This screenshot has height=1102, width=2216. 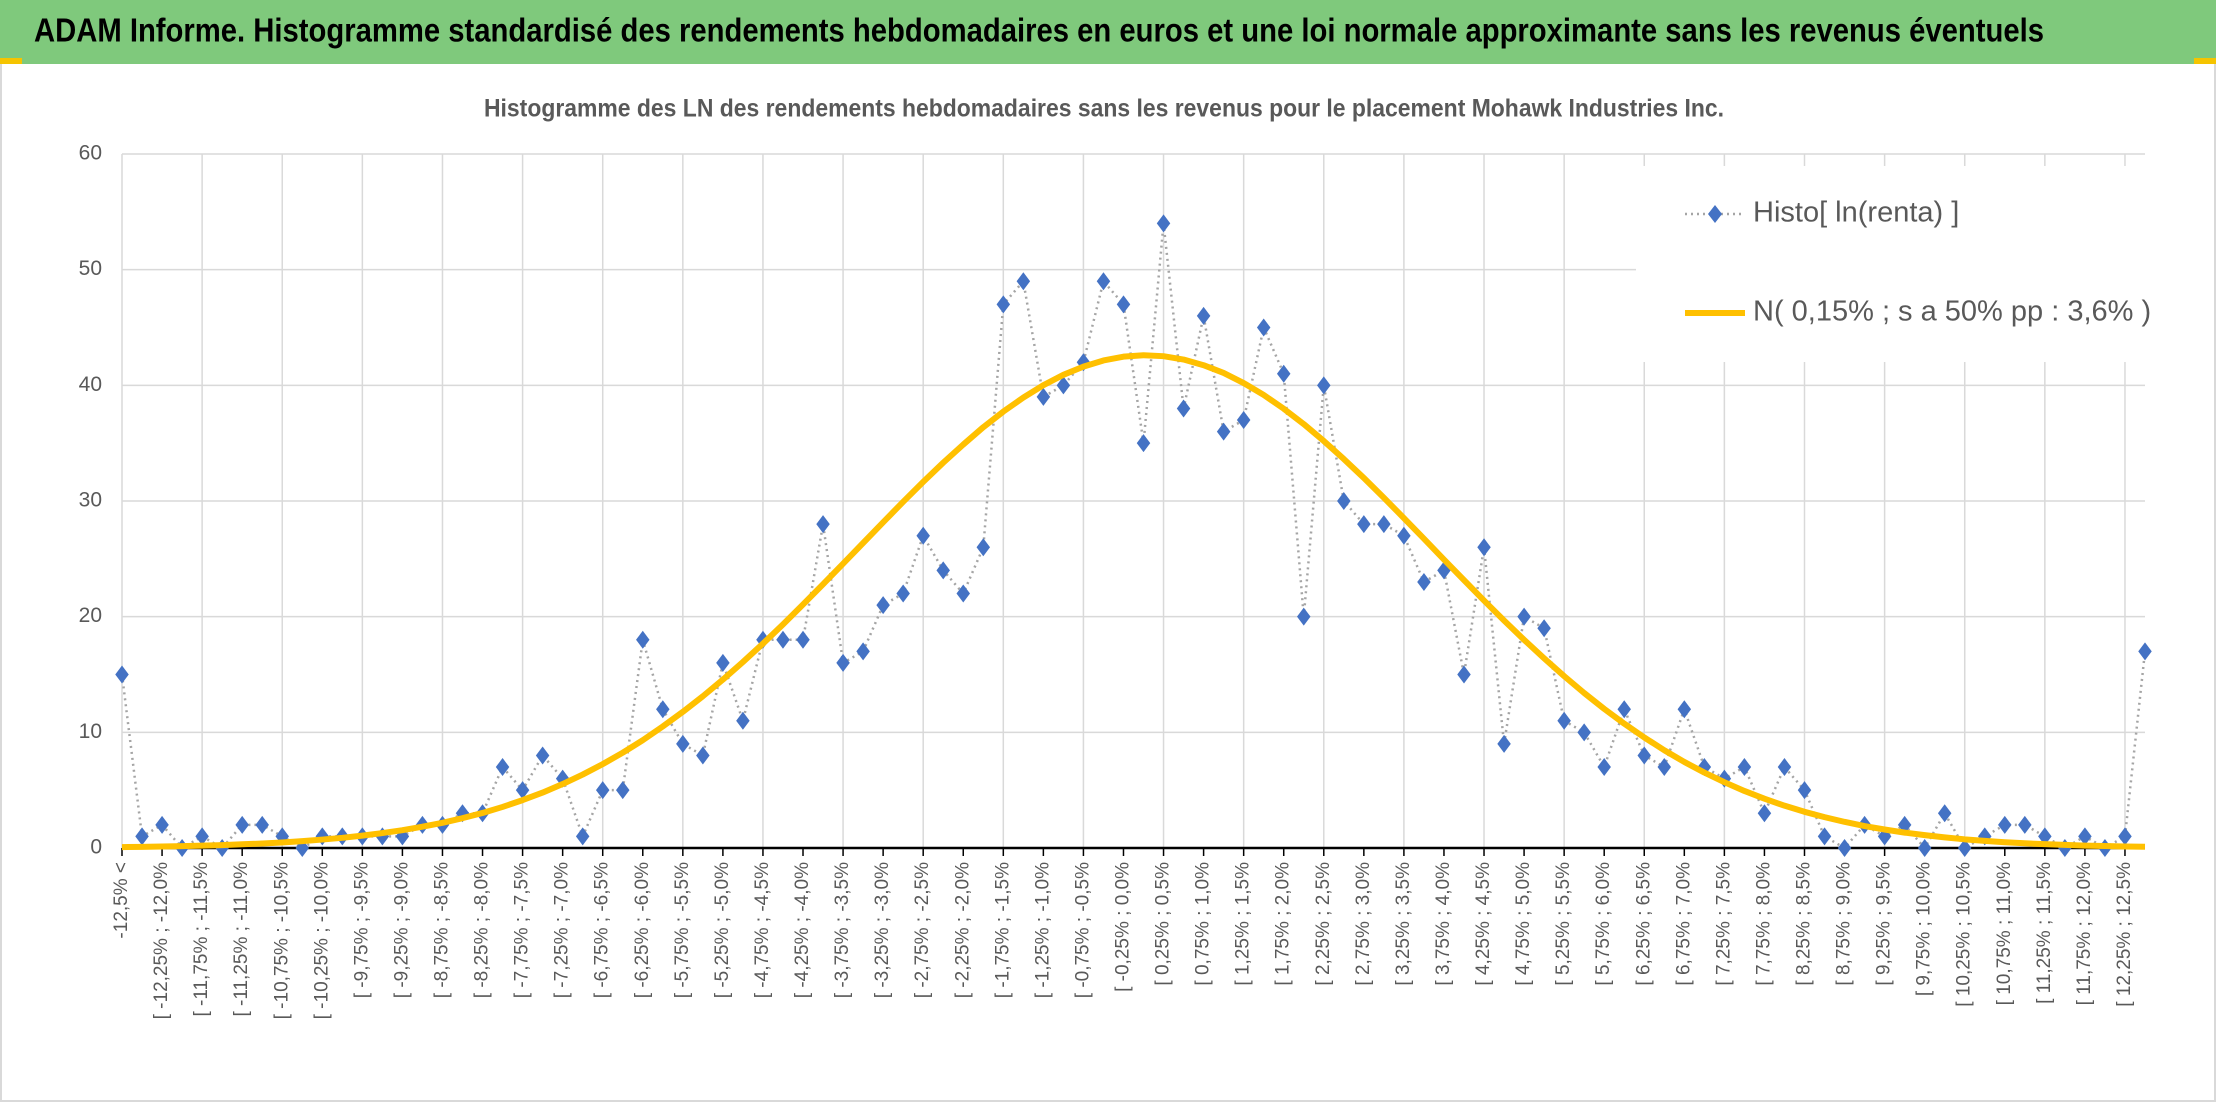 I want to click on y-tick-label: 0, so click(x=96, y=847).